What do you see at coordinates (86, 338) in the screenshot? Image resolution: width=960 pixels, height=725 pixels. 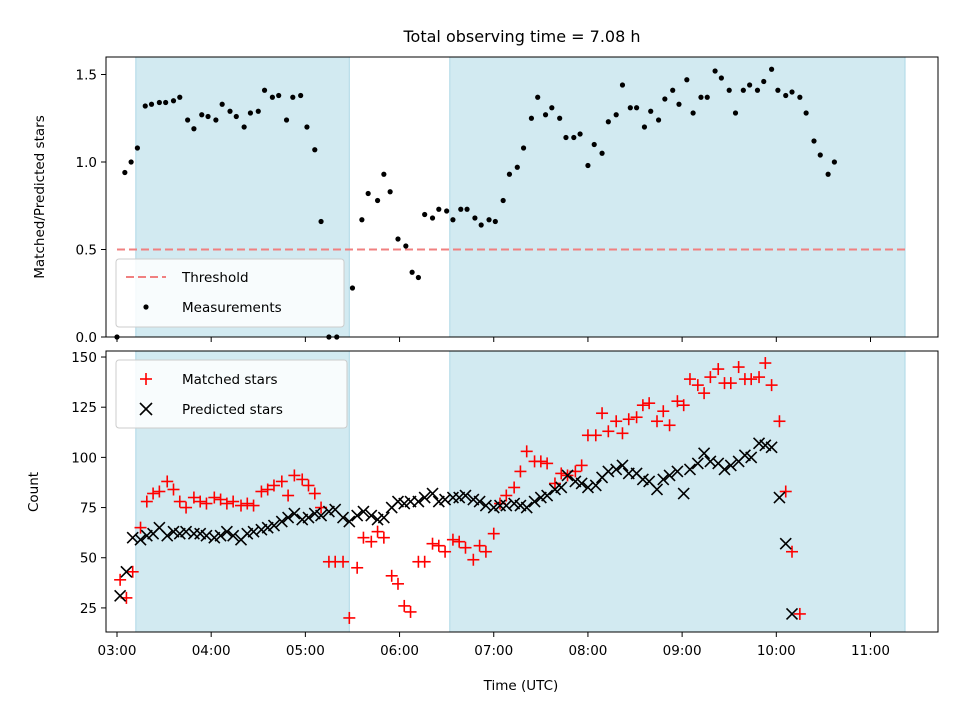 I see `top-y-tick-label: 0.0` at bounding box center [86, 338].